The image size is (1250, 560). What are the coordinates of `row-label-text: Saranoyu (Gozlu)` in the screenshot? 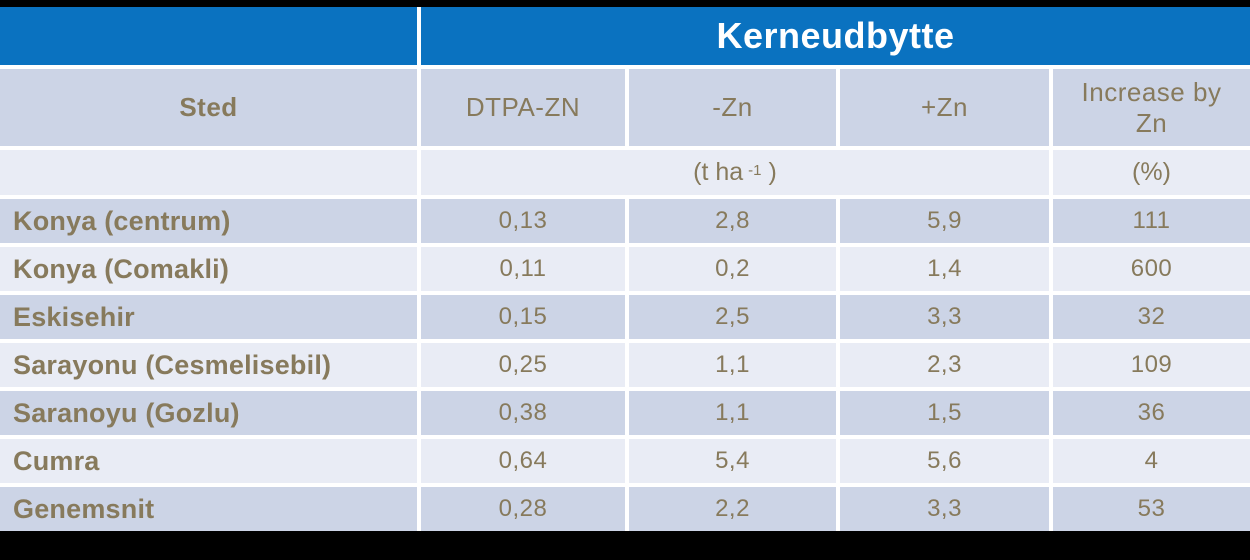 It's located at (126, 412).